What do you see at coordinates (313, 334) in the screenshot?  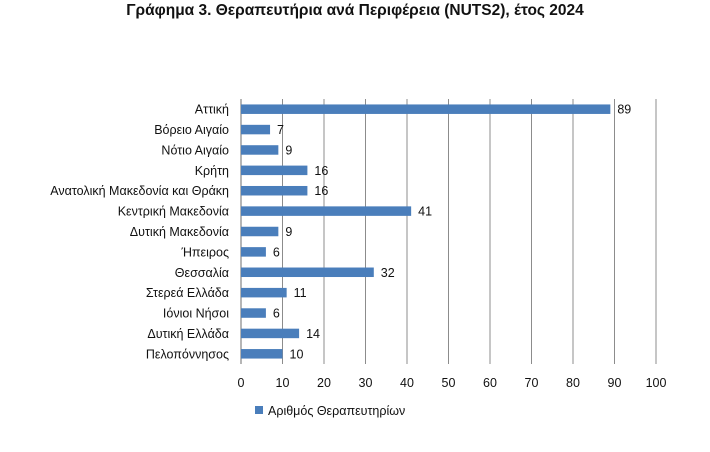 I see `data-label: 14` at bounding box center [313, 334].